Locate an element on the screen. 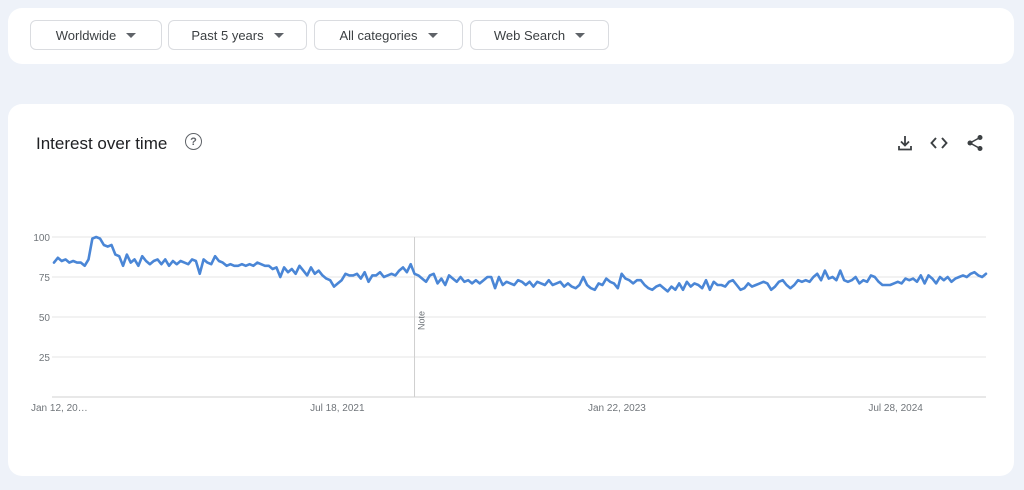  x-tick-label: Jul 28, 2024 is located at coordinates (895, 408).